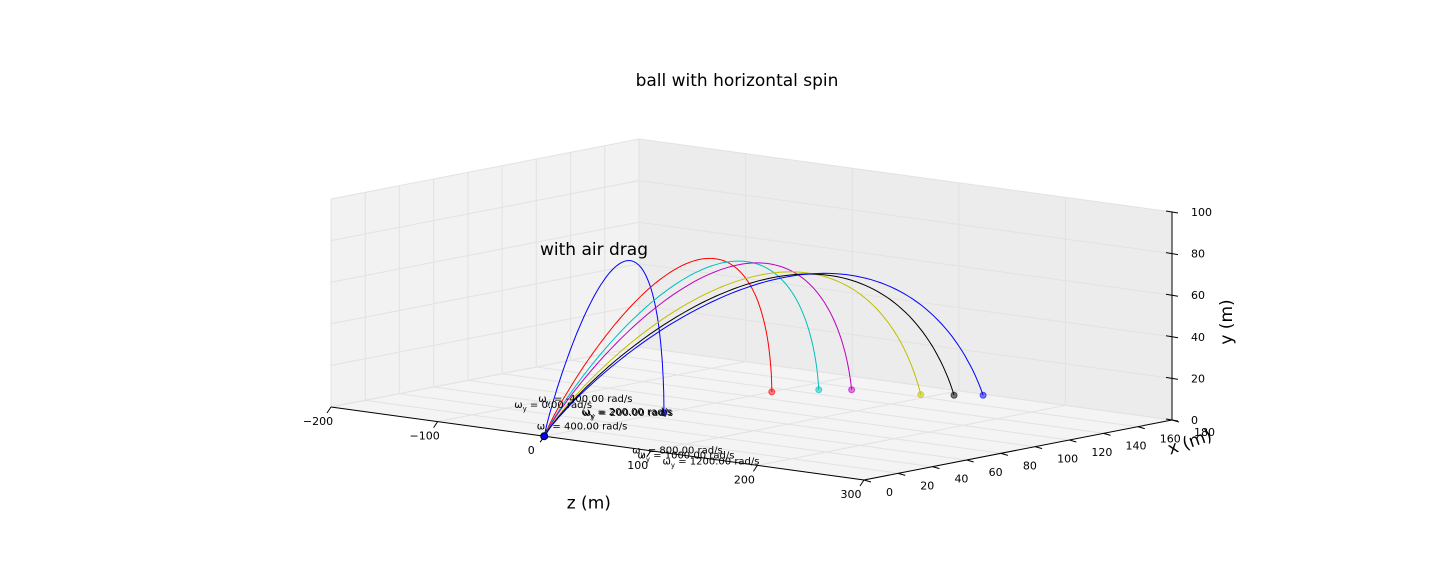 This screenshot has width=1440, height=580. Describe the element at coordinates (318, 421) in the screenshot. I see `z-tick-label: −200` at that location.